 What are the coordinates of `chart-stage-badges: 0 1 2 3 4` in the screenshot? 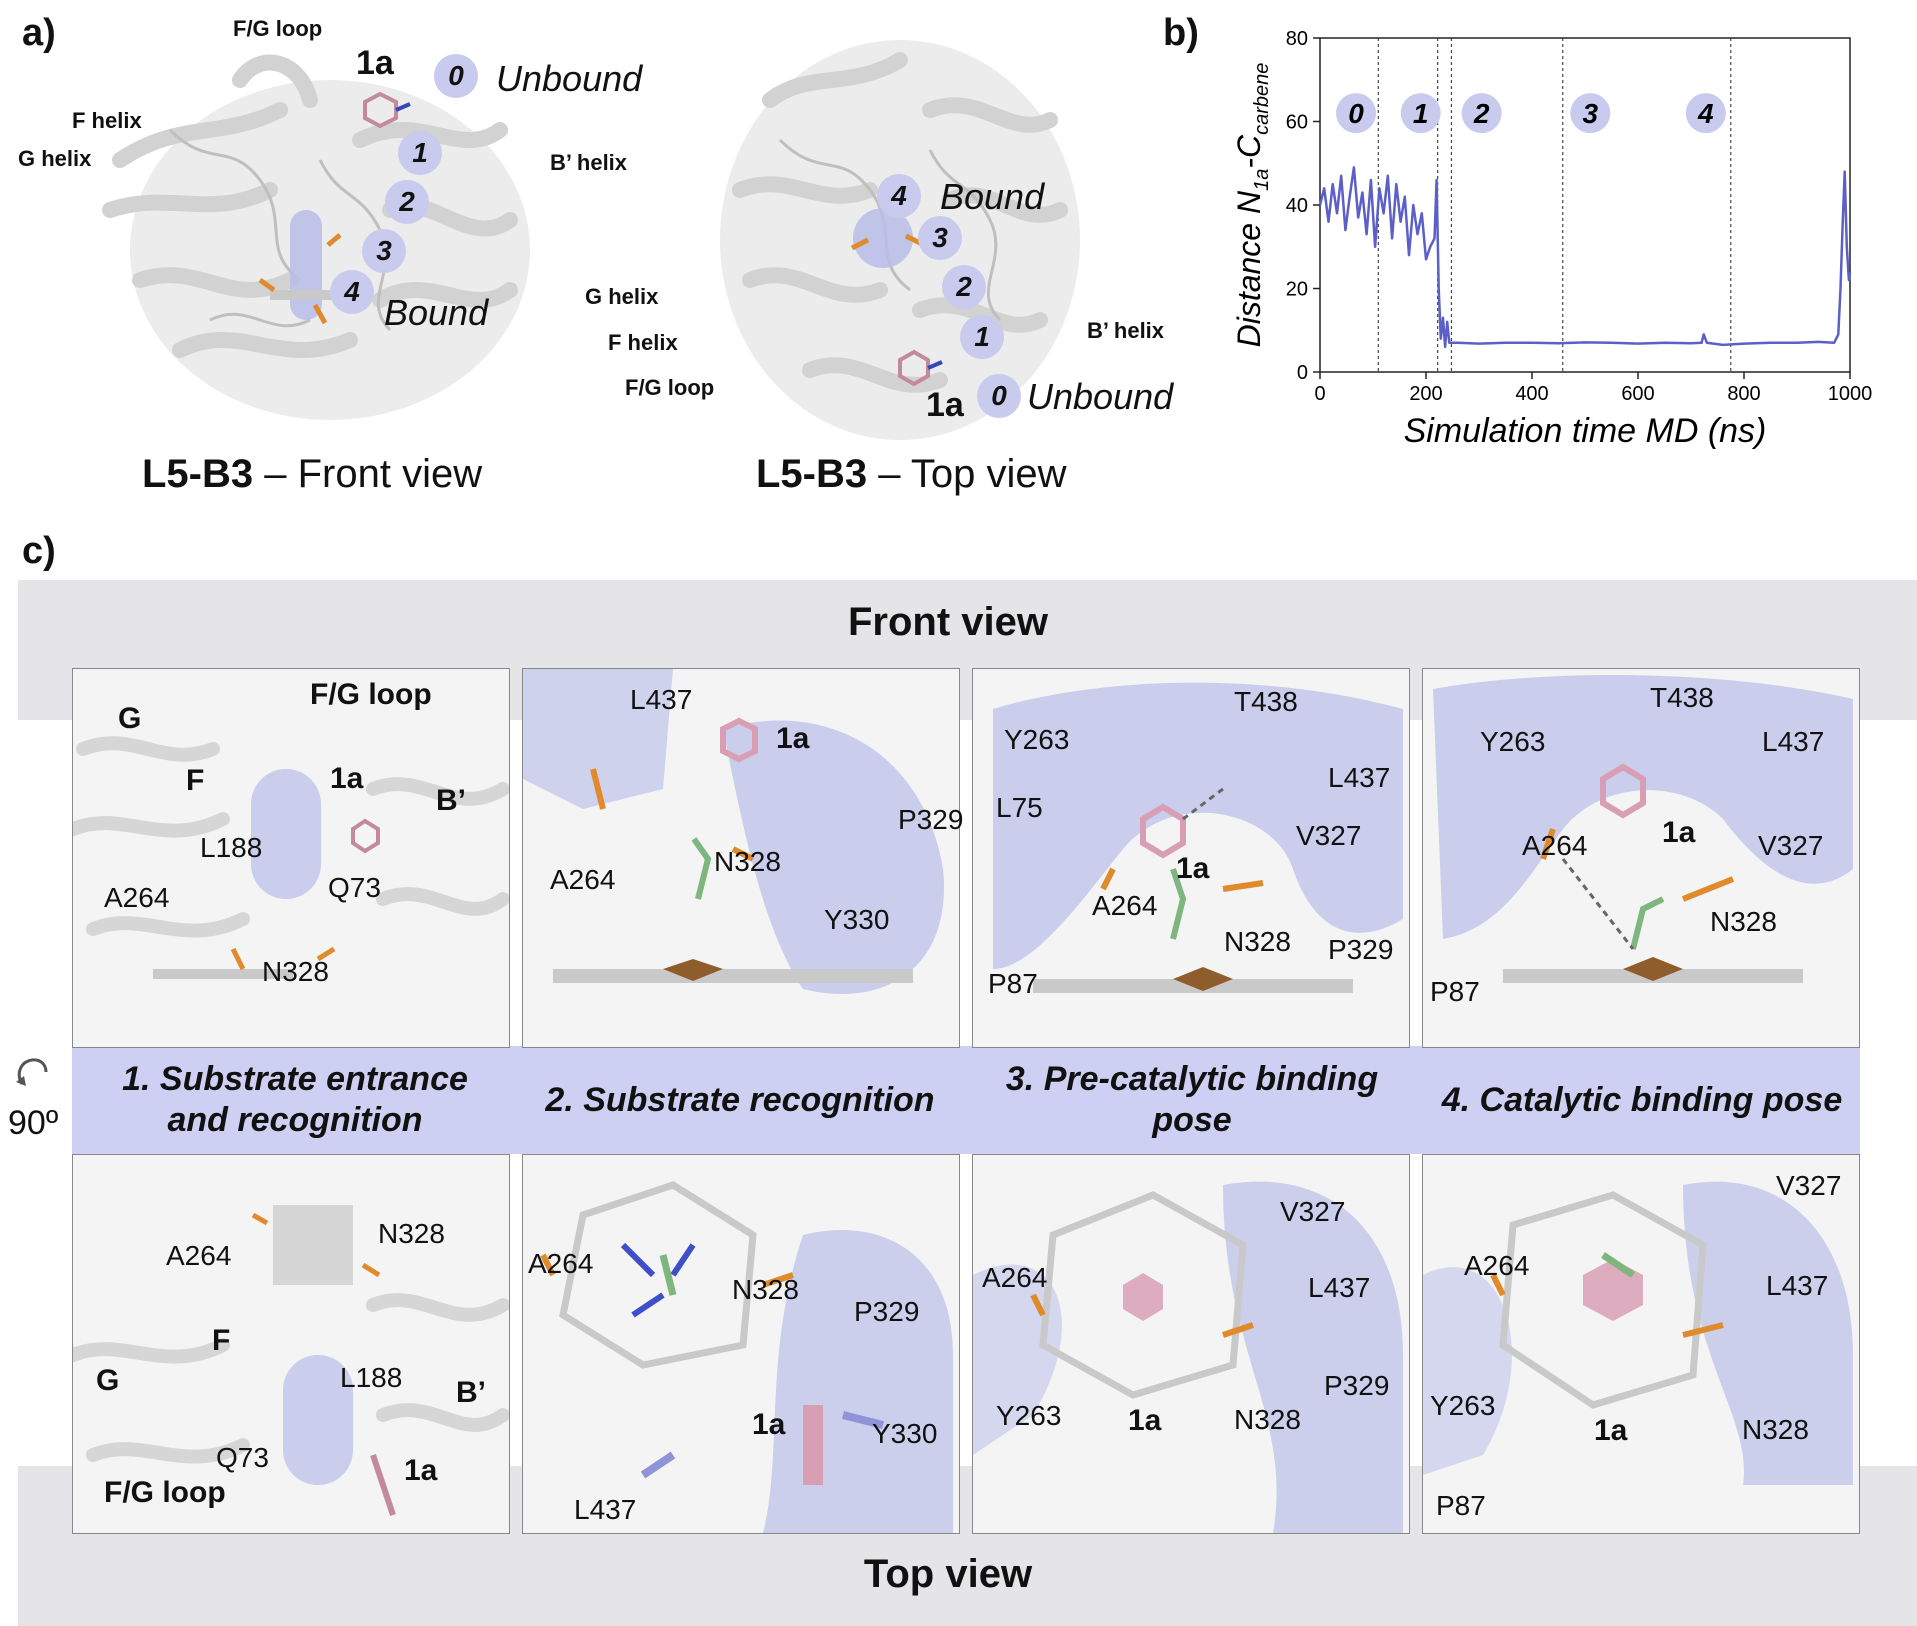 It's located at (1531, 113).